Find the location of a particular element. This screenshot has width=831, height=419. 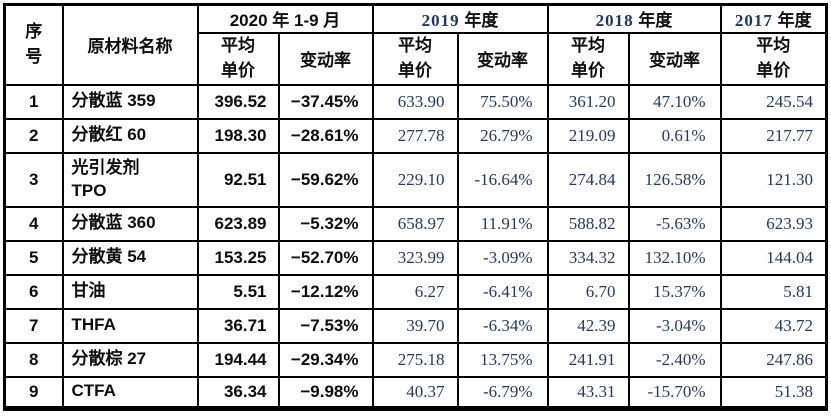

value-cell: 396.52 is located at coordinates (238, 101).